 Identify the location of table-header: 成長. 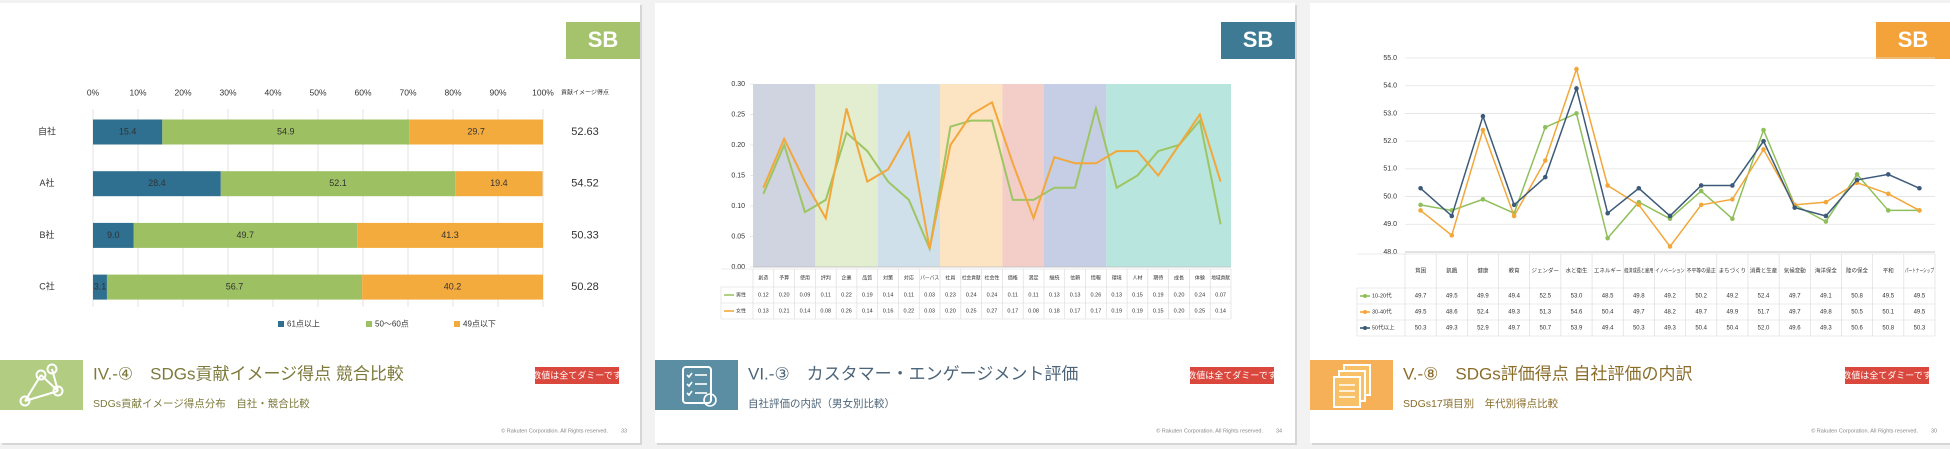
(1179, 277).